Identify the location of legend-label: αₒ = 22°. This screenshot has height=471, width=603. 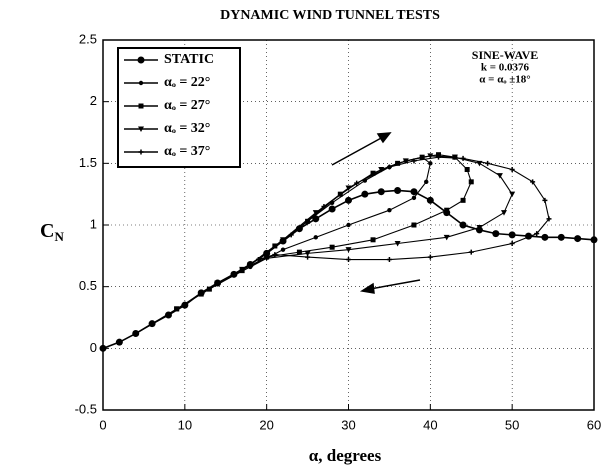
(187, 82).